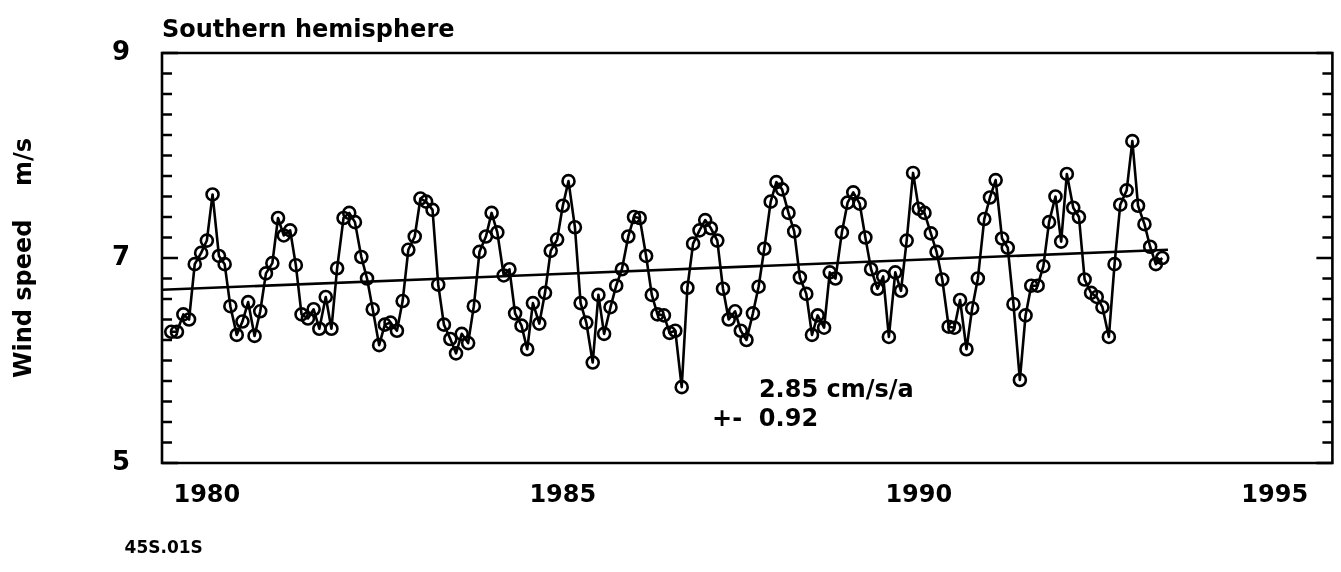 The width and height of the screenshot is (1341, 572). I want to click on y-axis-title: Wind speed m/s, so click(22, 258).